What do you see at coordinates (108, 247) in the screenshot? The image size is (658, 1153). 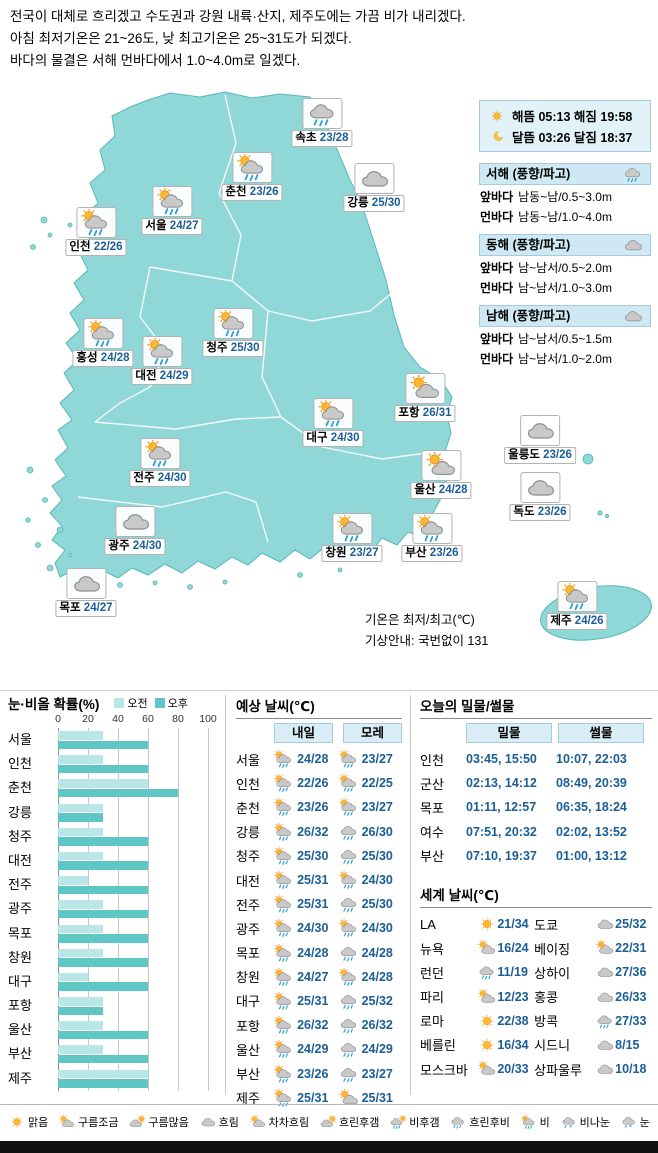 I see `city-temp: 22/26` at bounding box center [108, 247].